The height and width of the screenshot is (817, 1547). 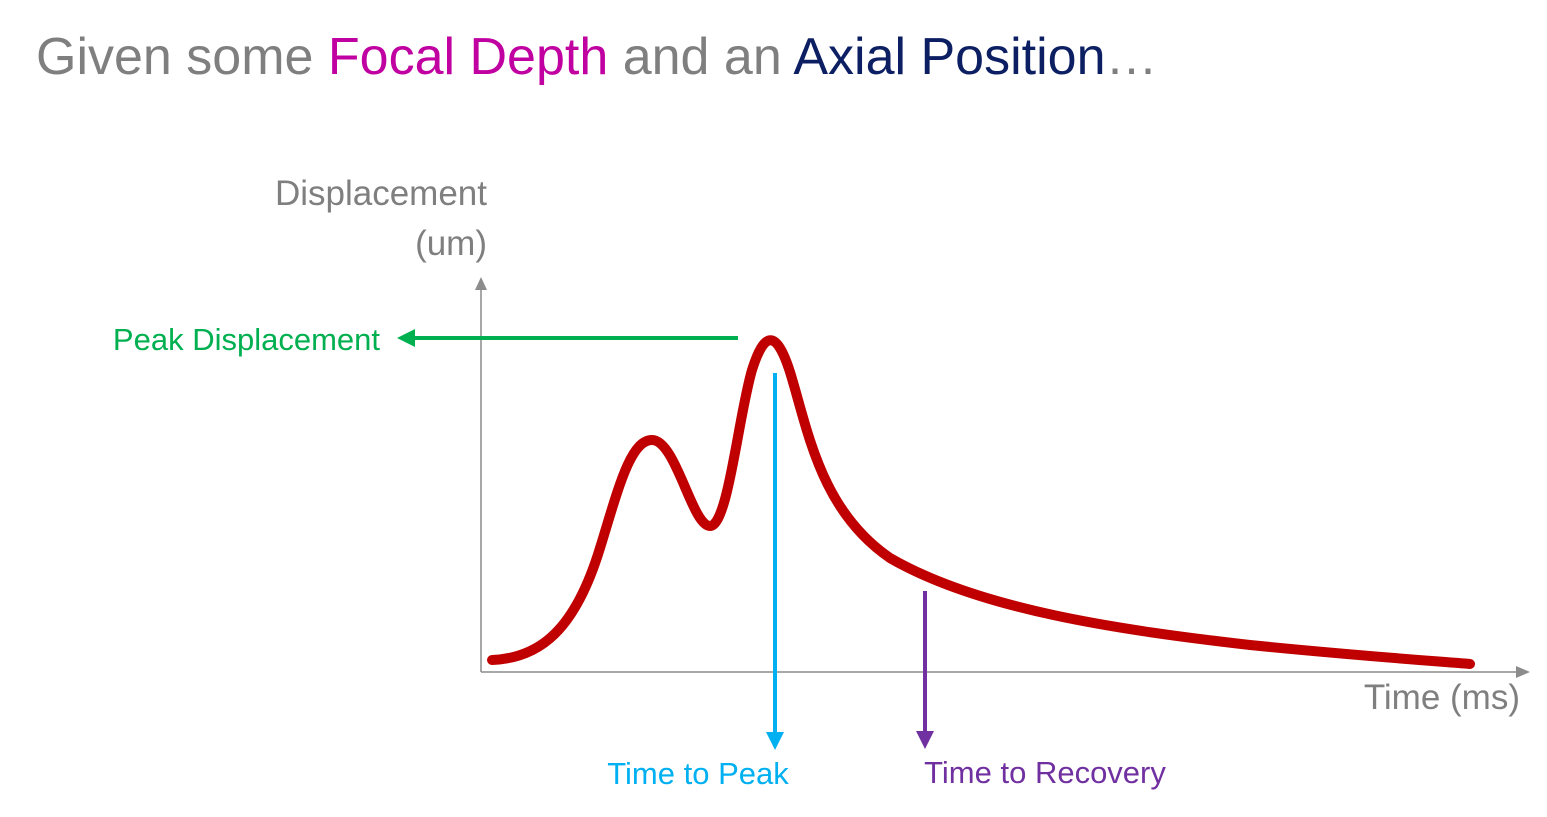 I want to click on time-to-recovery-arrowhead, so click(x=925, y=740).